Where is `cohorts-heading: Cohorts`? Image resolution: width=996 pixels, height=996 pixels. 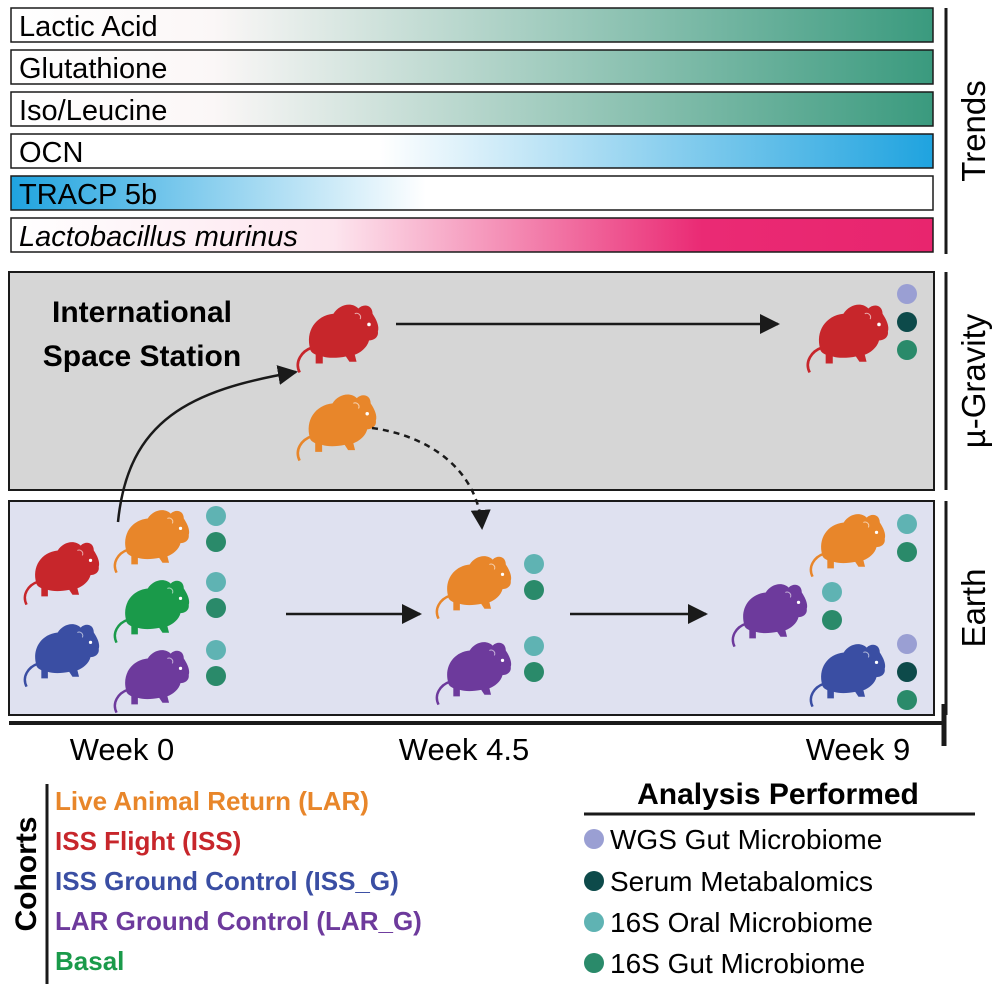
cohorts-heading: Cohorts is located at coordinates (26, 874).